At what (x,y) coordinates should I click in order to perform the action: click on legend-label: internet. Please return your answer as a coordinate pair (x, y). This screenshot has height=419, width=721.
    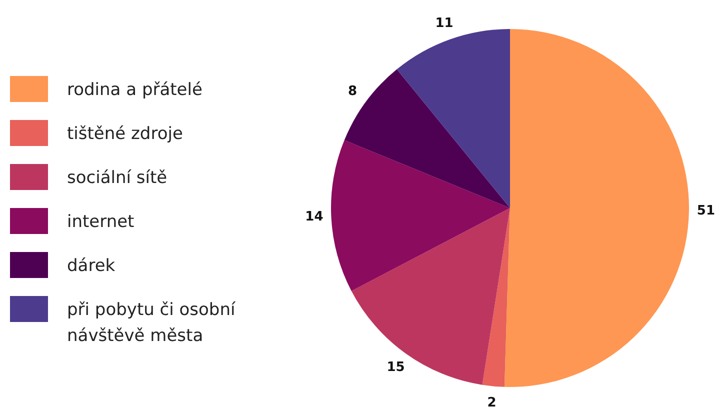
    Looking at the image, I should click on (101, 222).